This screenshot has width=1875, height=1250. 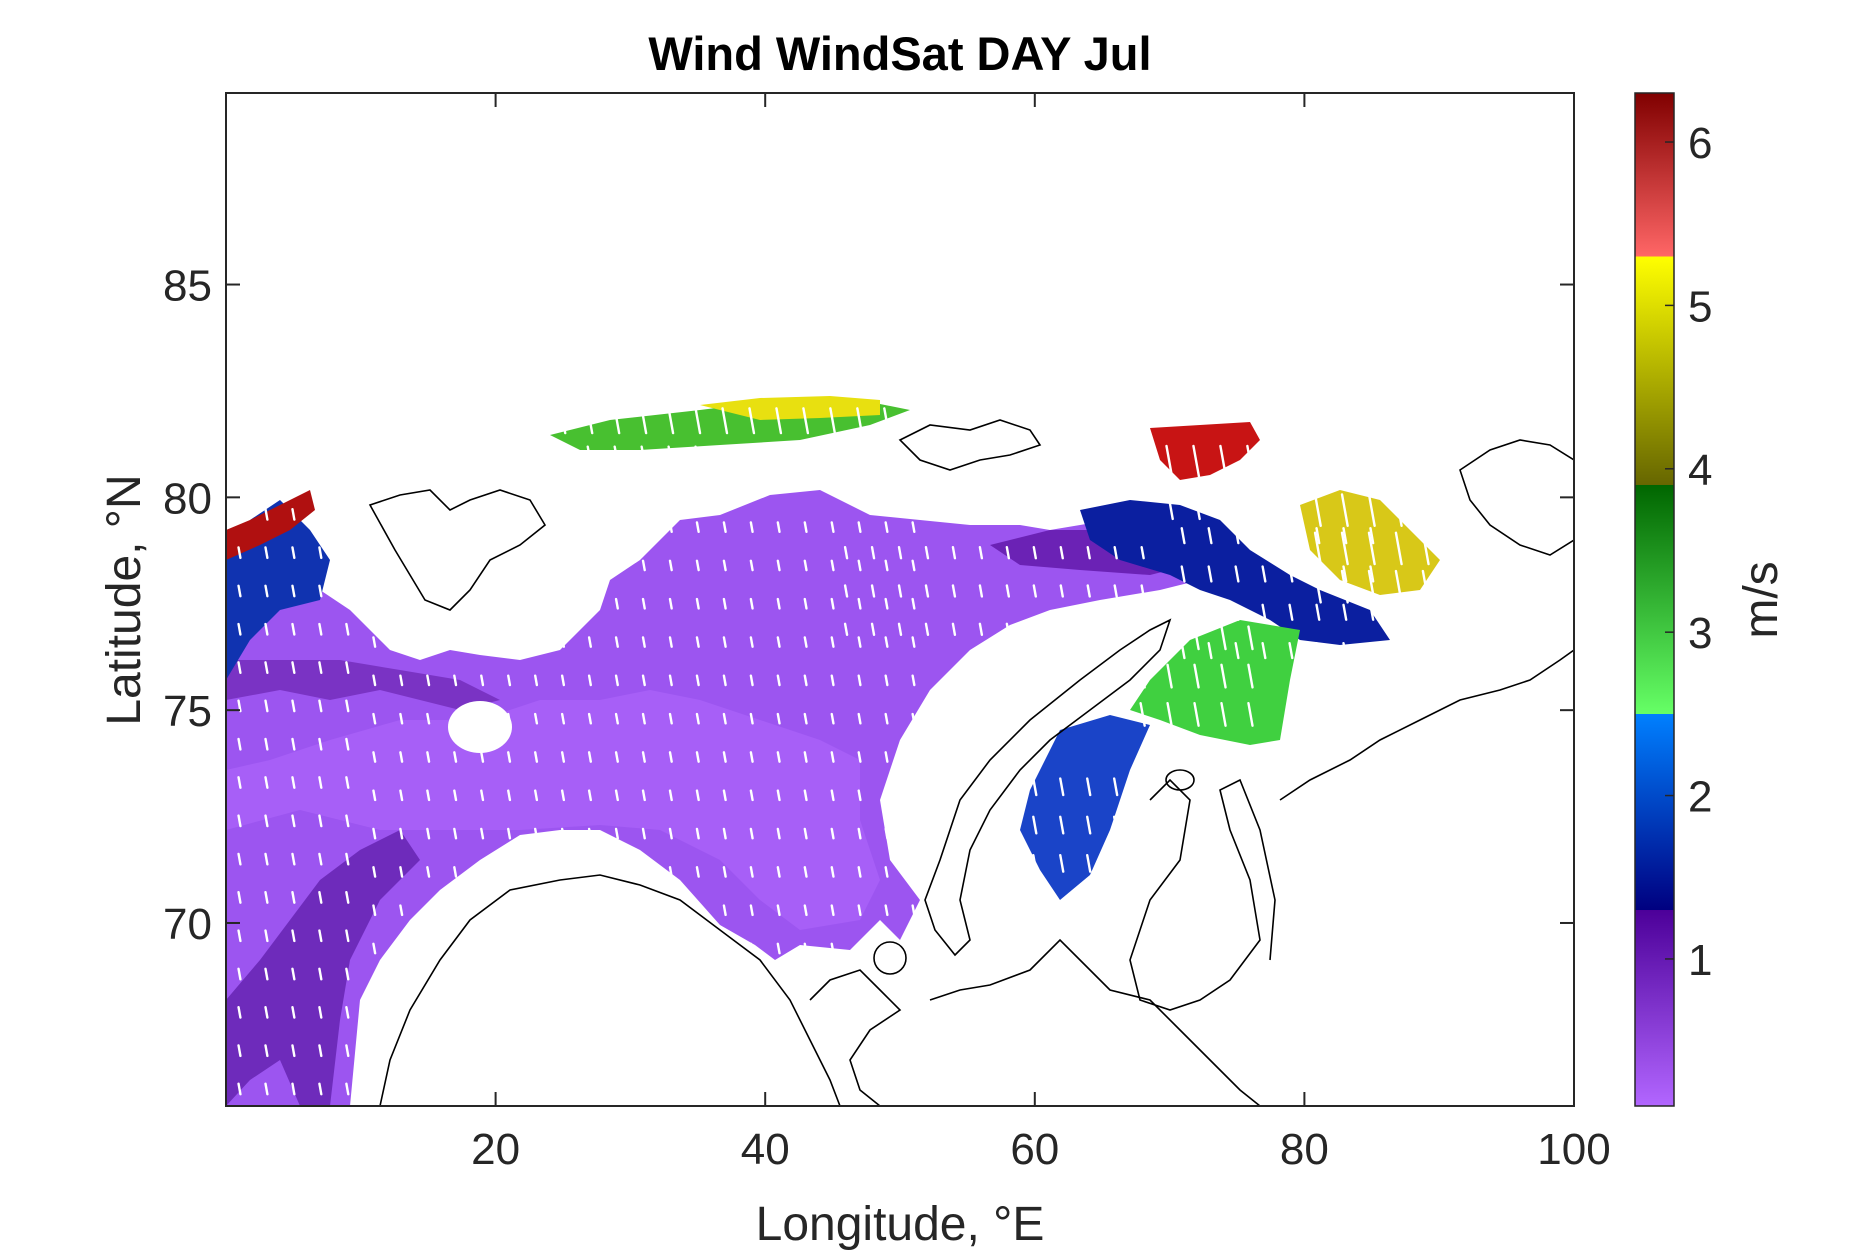 What do you see at coordinates (187, 924) in the screenshot?
I see `y-tick-label: 70` at bounding box center [187, 924].